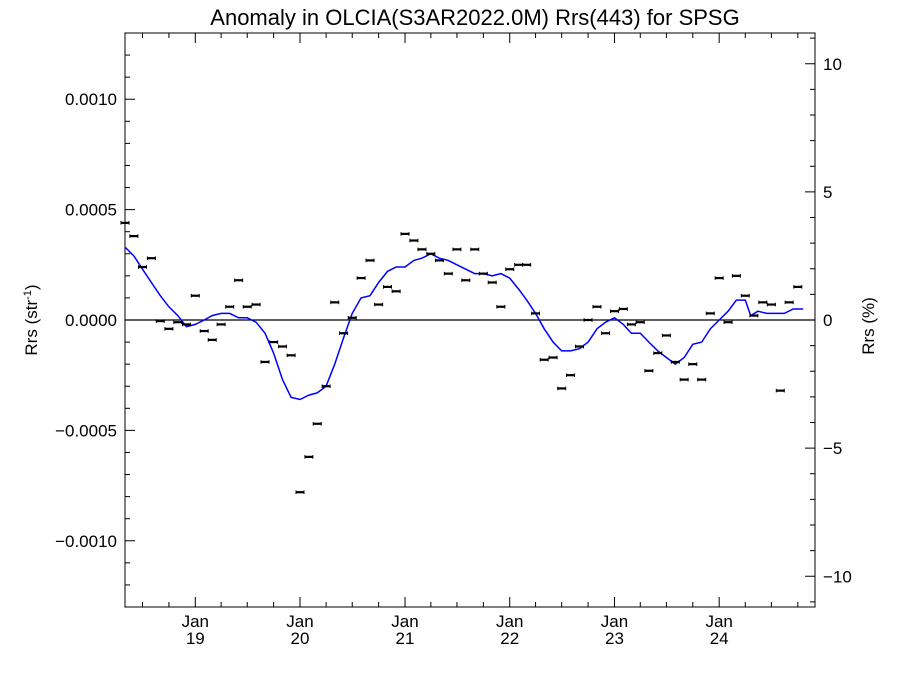  I want to click on right-tick-label: −10, so click(837, 576).